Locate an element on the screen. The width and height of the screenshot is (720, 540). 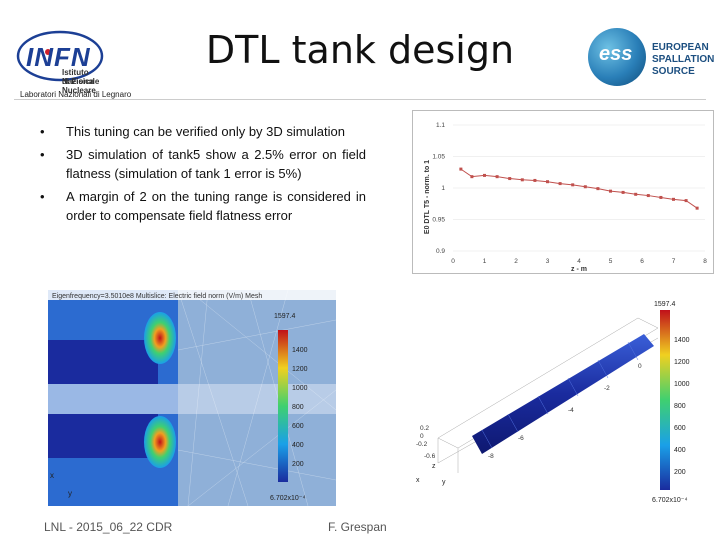
colorbar-max-left: 1597.4 is located at coordinates (285, 316).